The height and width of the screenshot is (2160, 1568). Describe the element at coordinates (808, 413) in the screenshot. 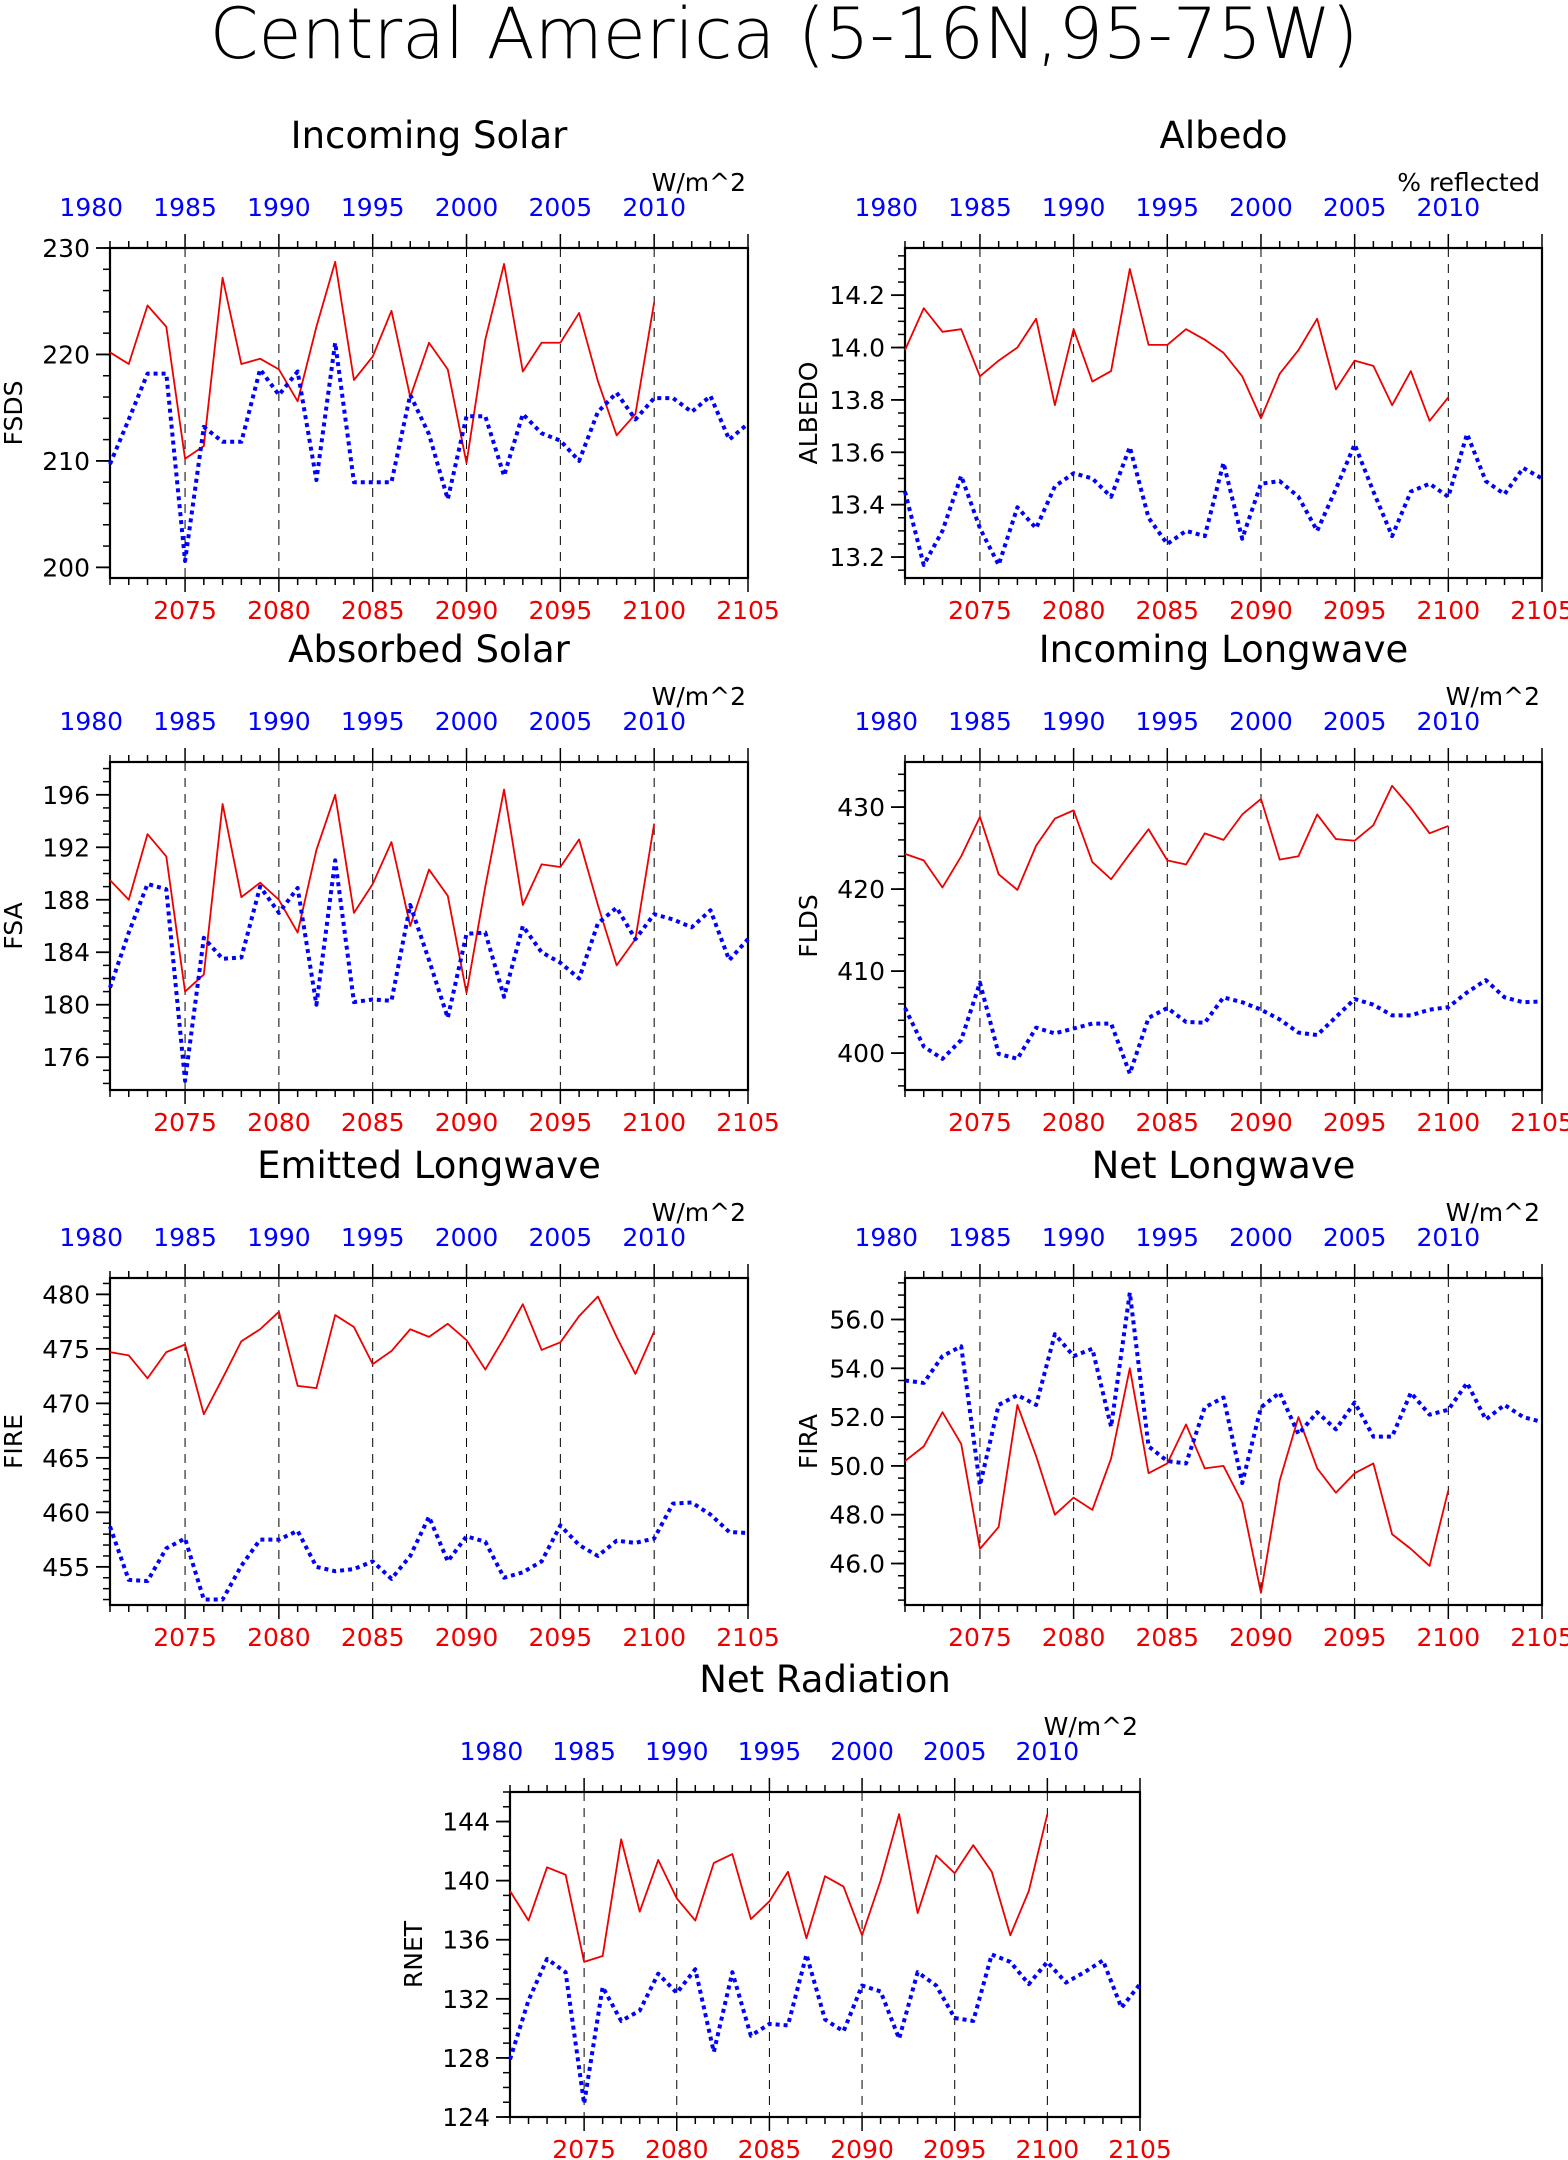

I see `y-axis-label: ALBEDO` at that location.